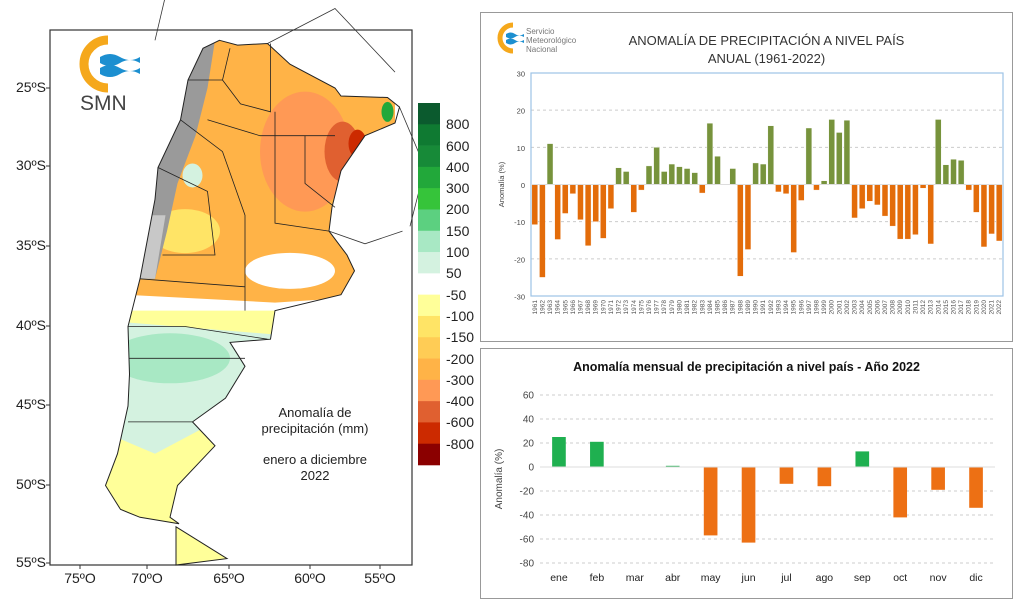 The image size is (1024, 613). What do you see at coordinates (786, 578) in the screenshot?
I see `x-tick-label: jul` at bounding box center [786, 578].